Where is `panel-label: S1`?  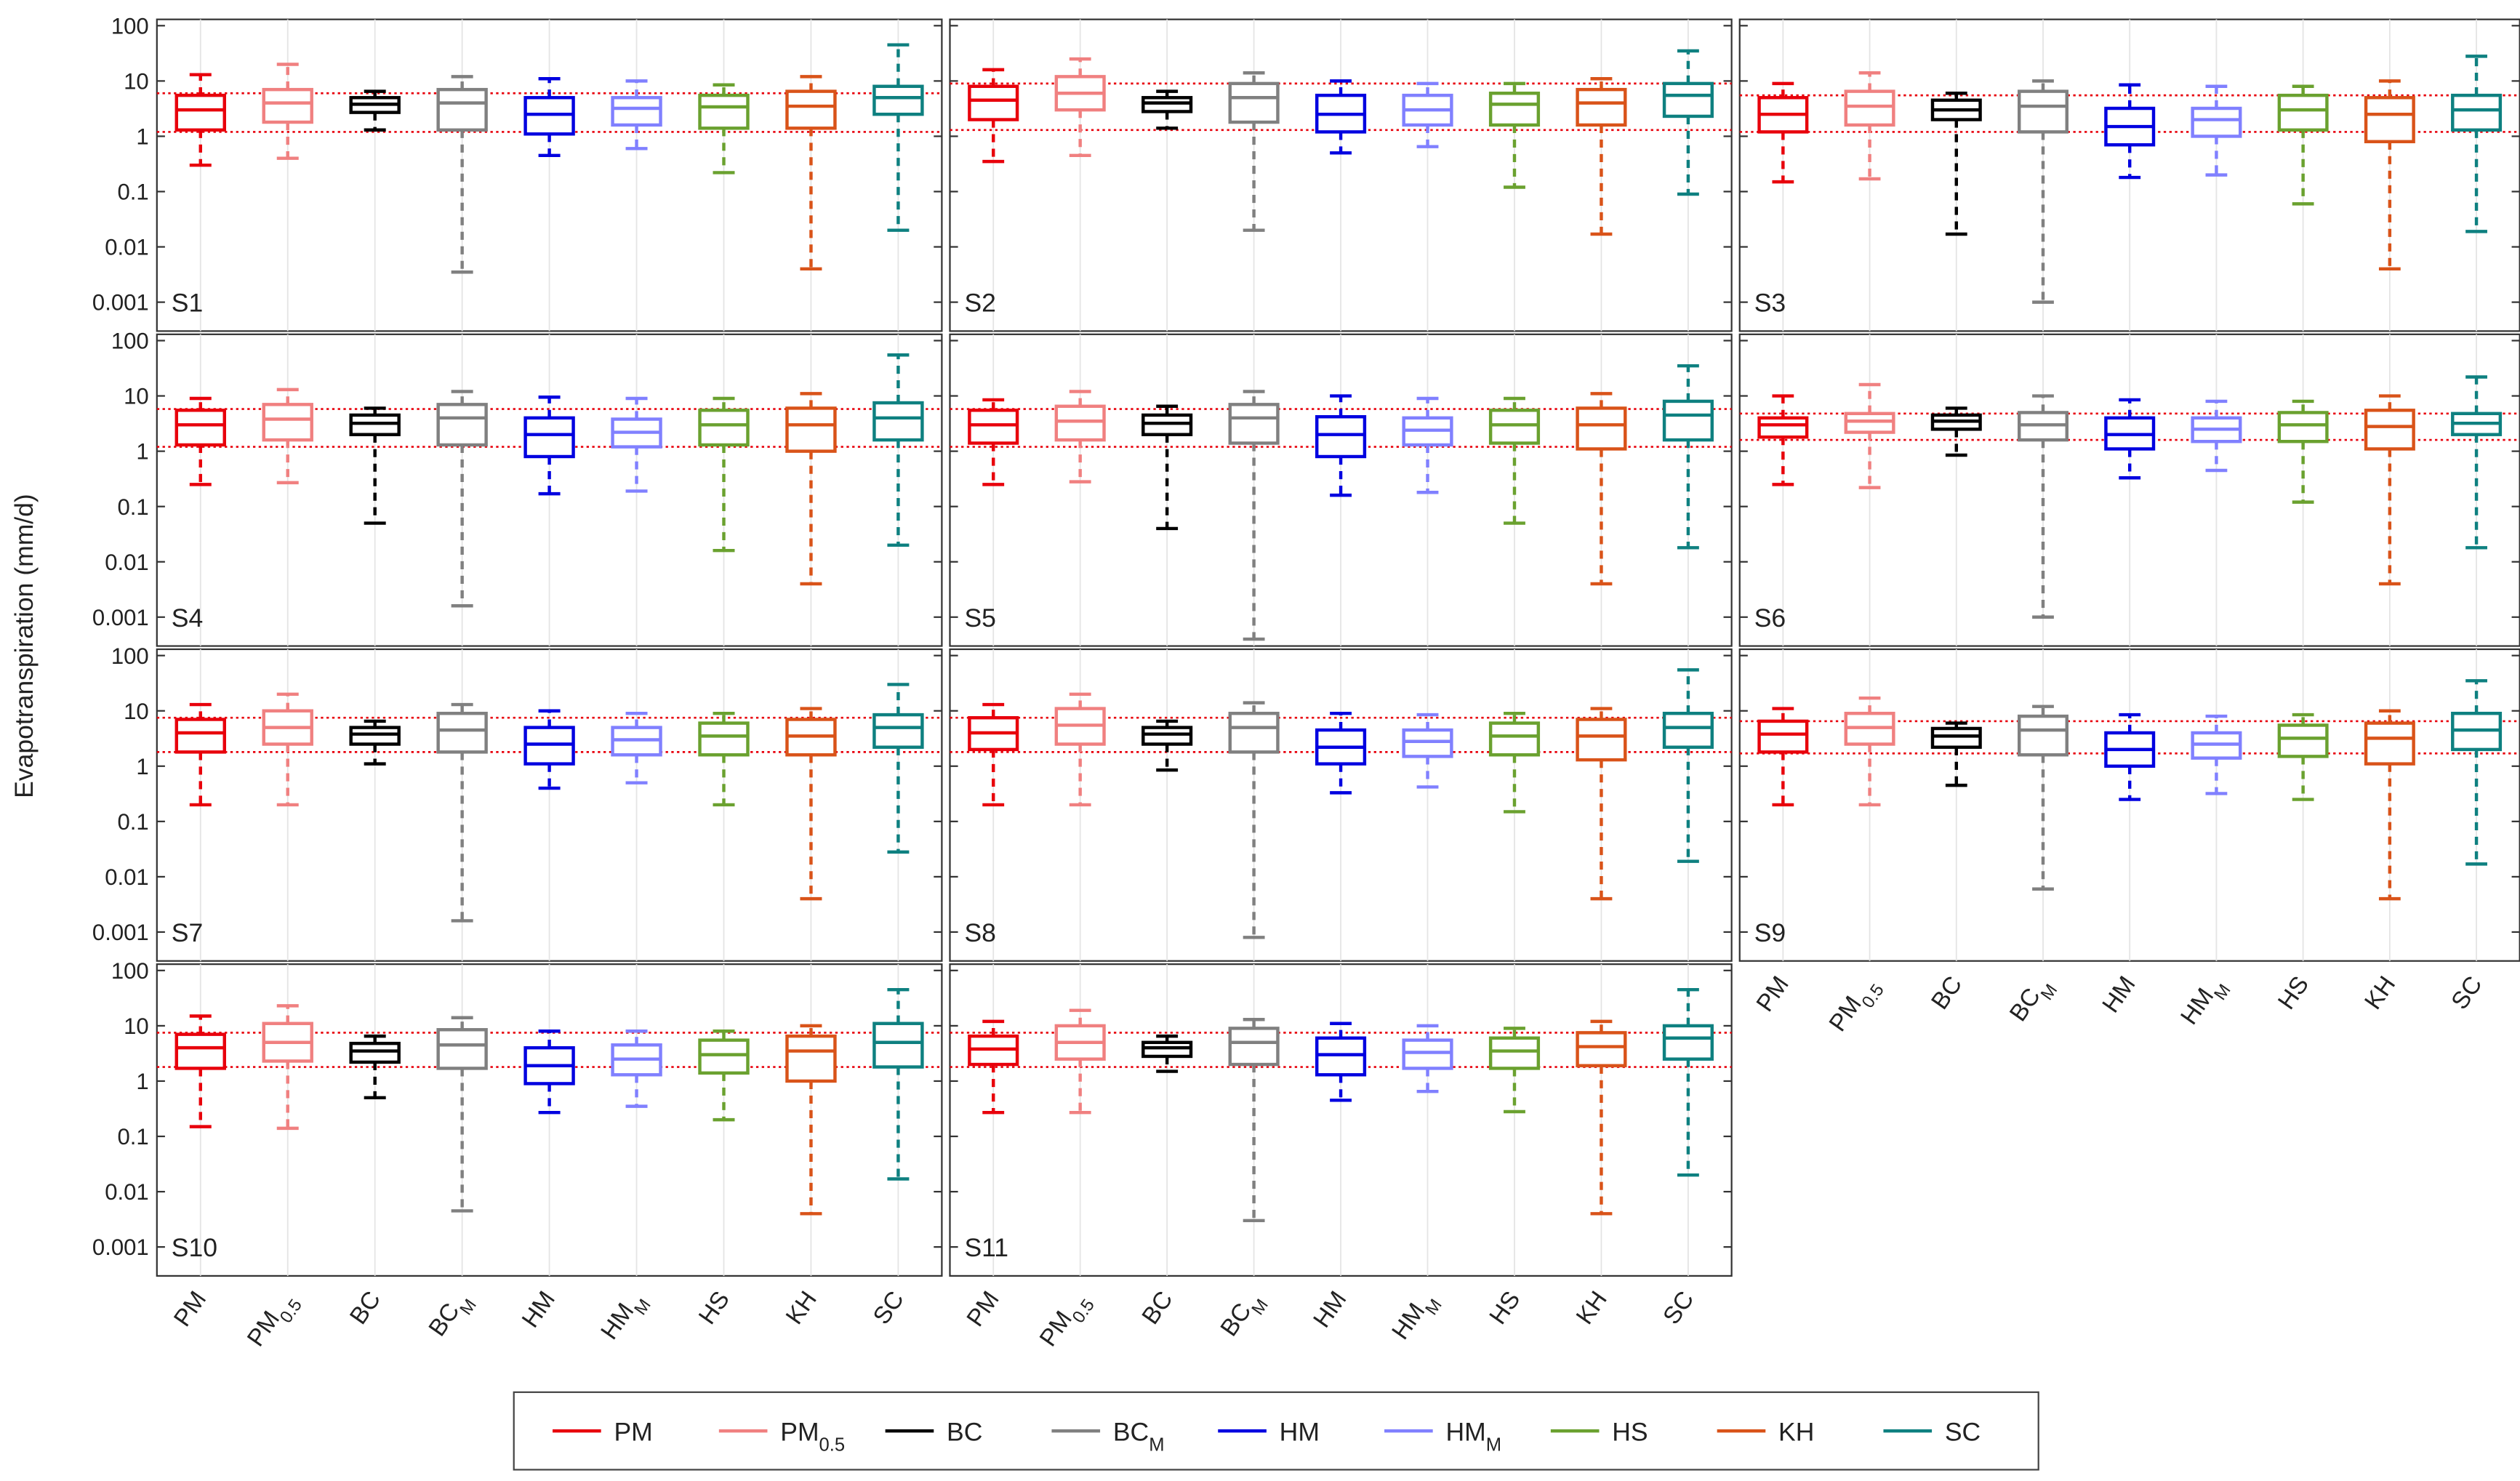
panel-label: S1 is located at coordinates (187, 303).